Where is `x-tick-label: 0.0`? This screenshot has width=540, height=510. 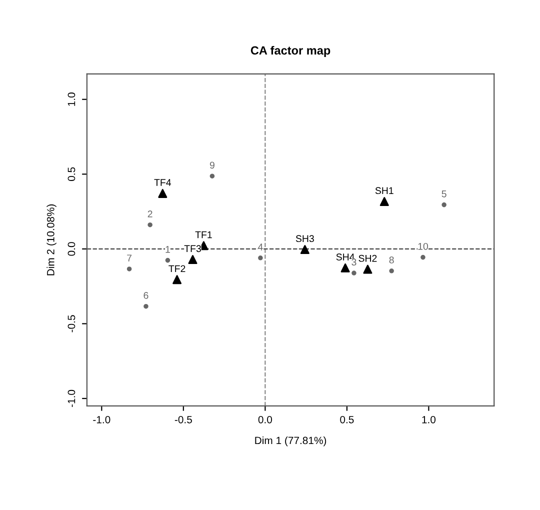 x-tick-label: 0.0 is located at coordinates (265, 420).